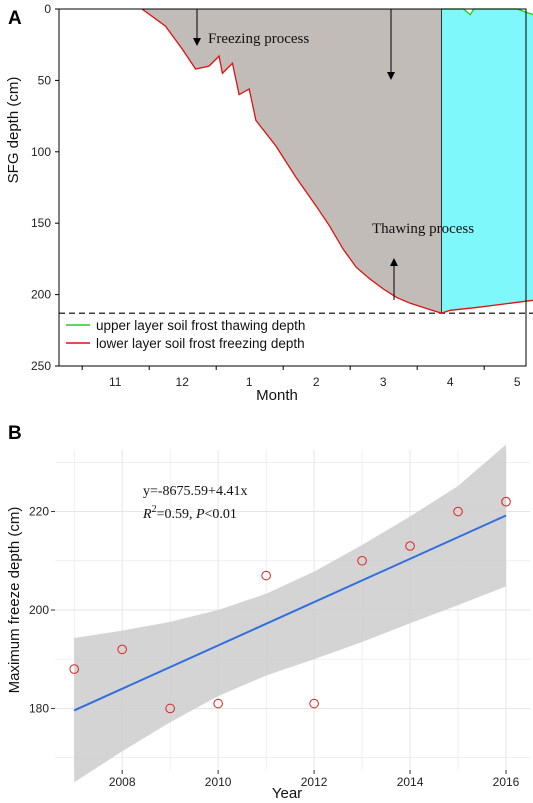 This screenshot has width=533, height=803. Describe the element at coordinates (195, 491) in the screenshot. I see `regression-equation: y=-8675.59+4.41x` at that location.